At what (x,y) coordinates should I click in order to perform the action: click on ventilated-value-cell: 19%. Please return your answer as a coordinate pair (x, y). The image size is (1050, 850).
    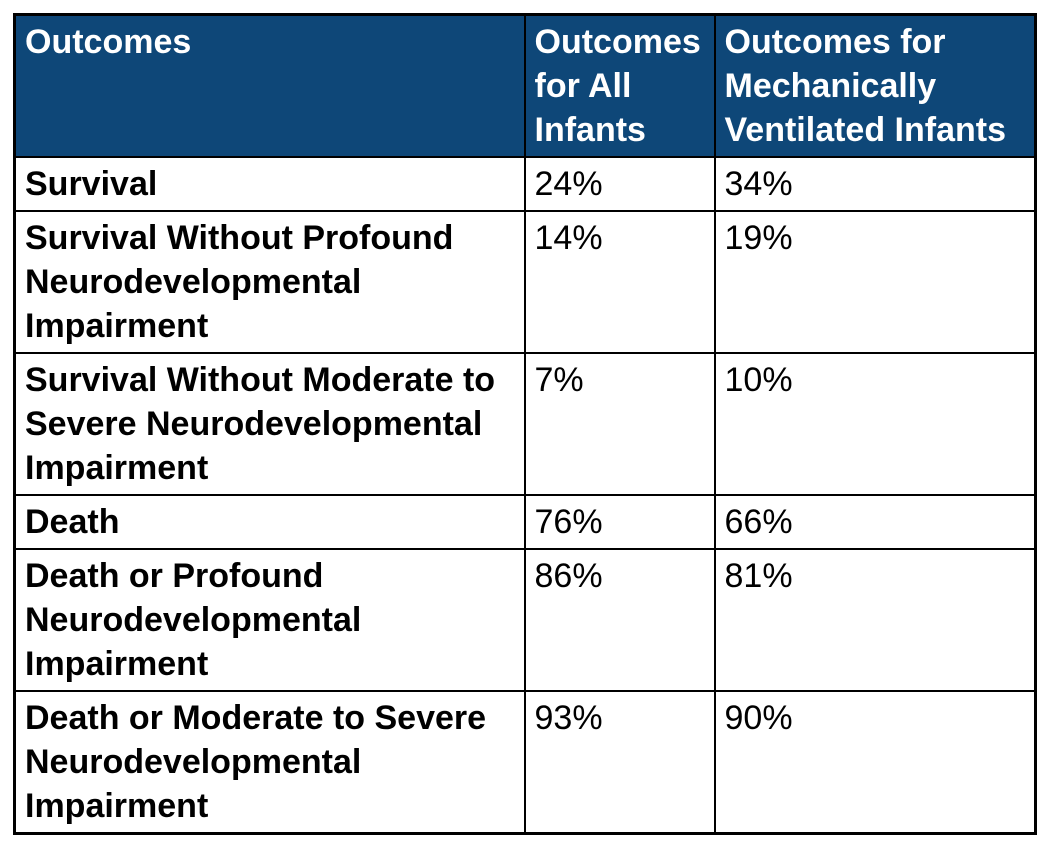
    Looking at the image, I should click on (875, 282).